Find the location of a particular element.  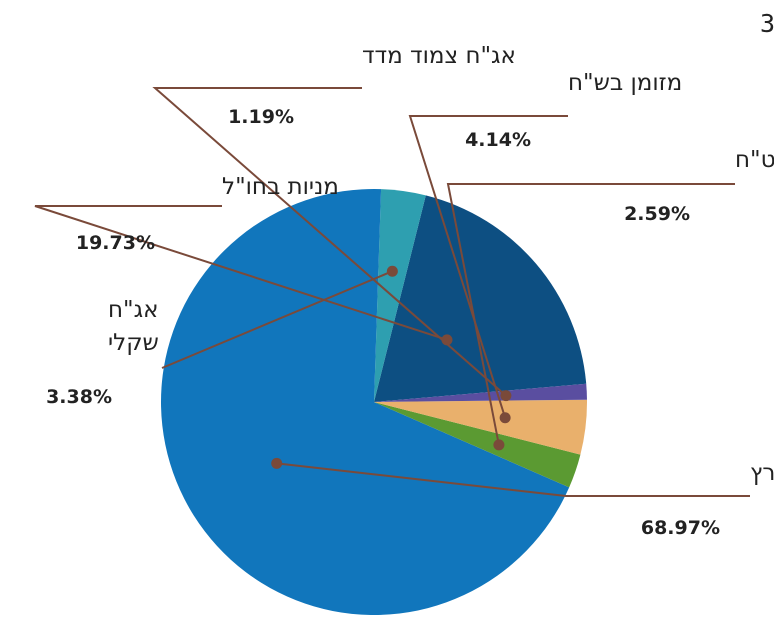

pie-slice-bahul-stocks is located at coordinates (480, 298).